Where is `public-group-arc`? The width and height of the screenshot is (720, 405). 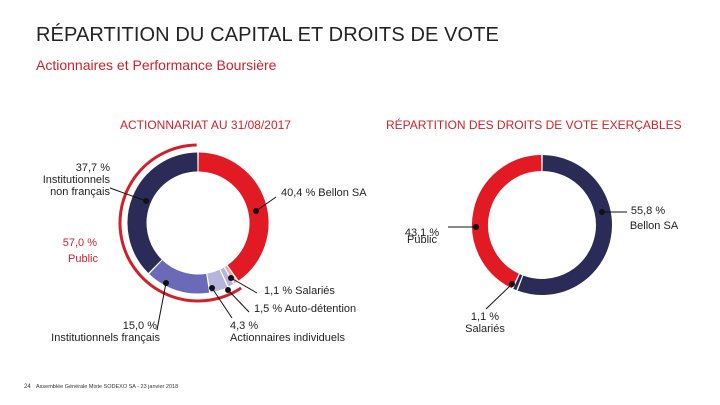
public-group-arc is located at coordinates (180, 223).